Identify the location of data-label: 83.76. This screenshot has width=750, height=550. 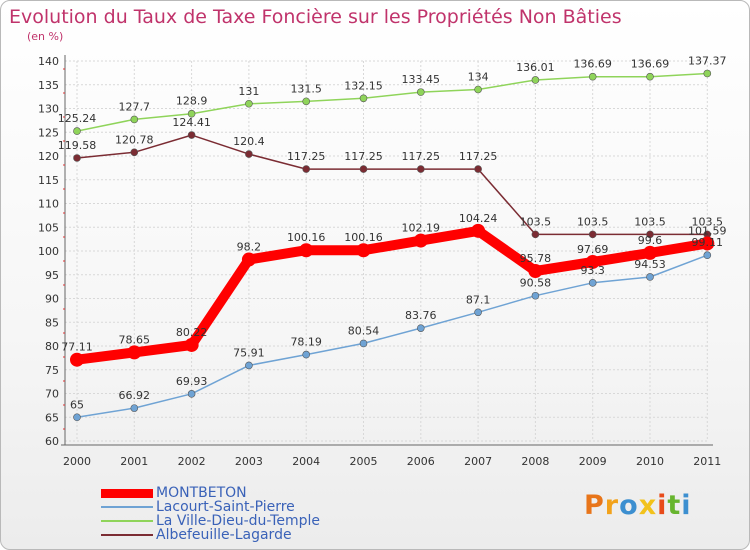
(421, 315).